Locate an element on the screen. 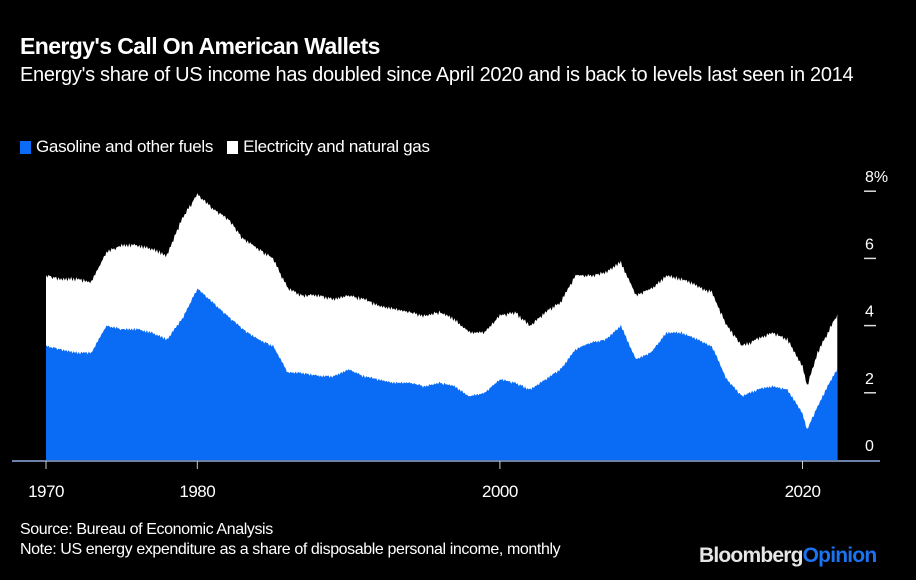 The image size is (916, 580). y-axis: 0 2 4 6 8% is located at coordinates (876, 312).